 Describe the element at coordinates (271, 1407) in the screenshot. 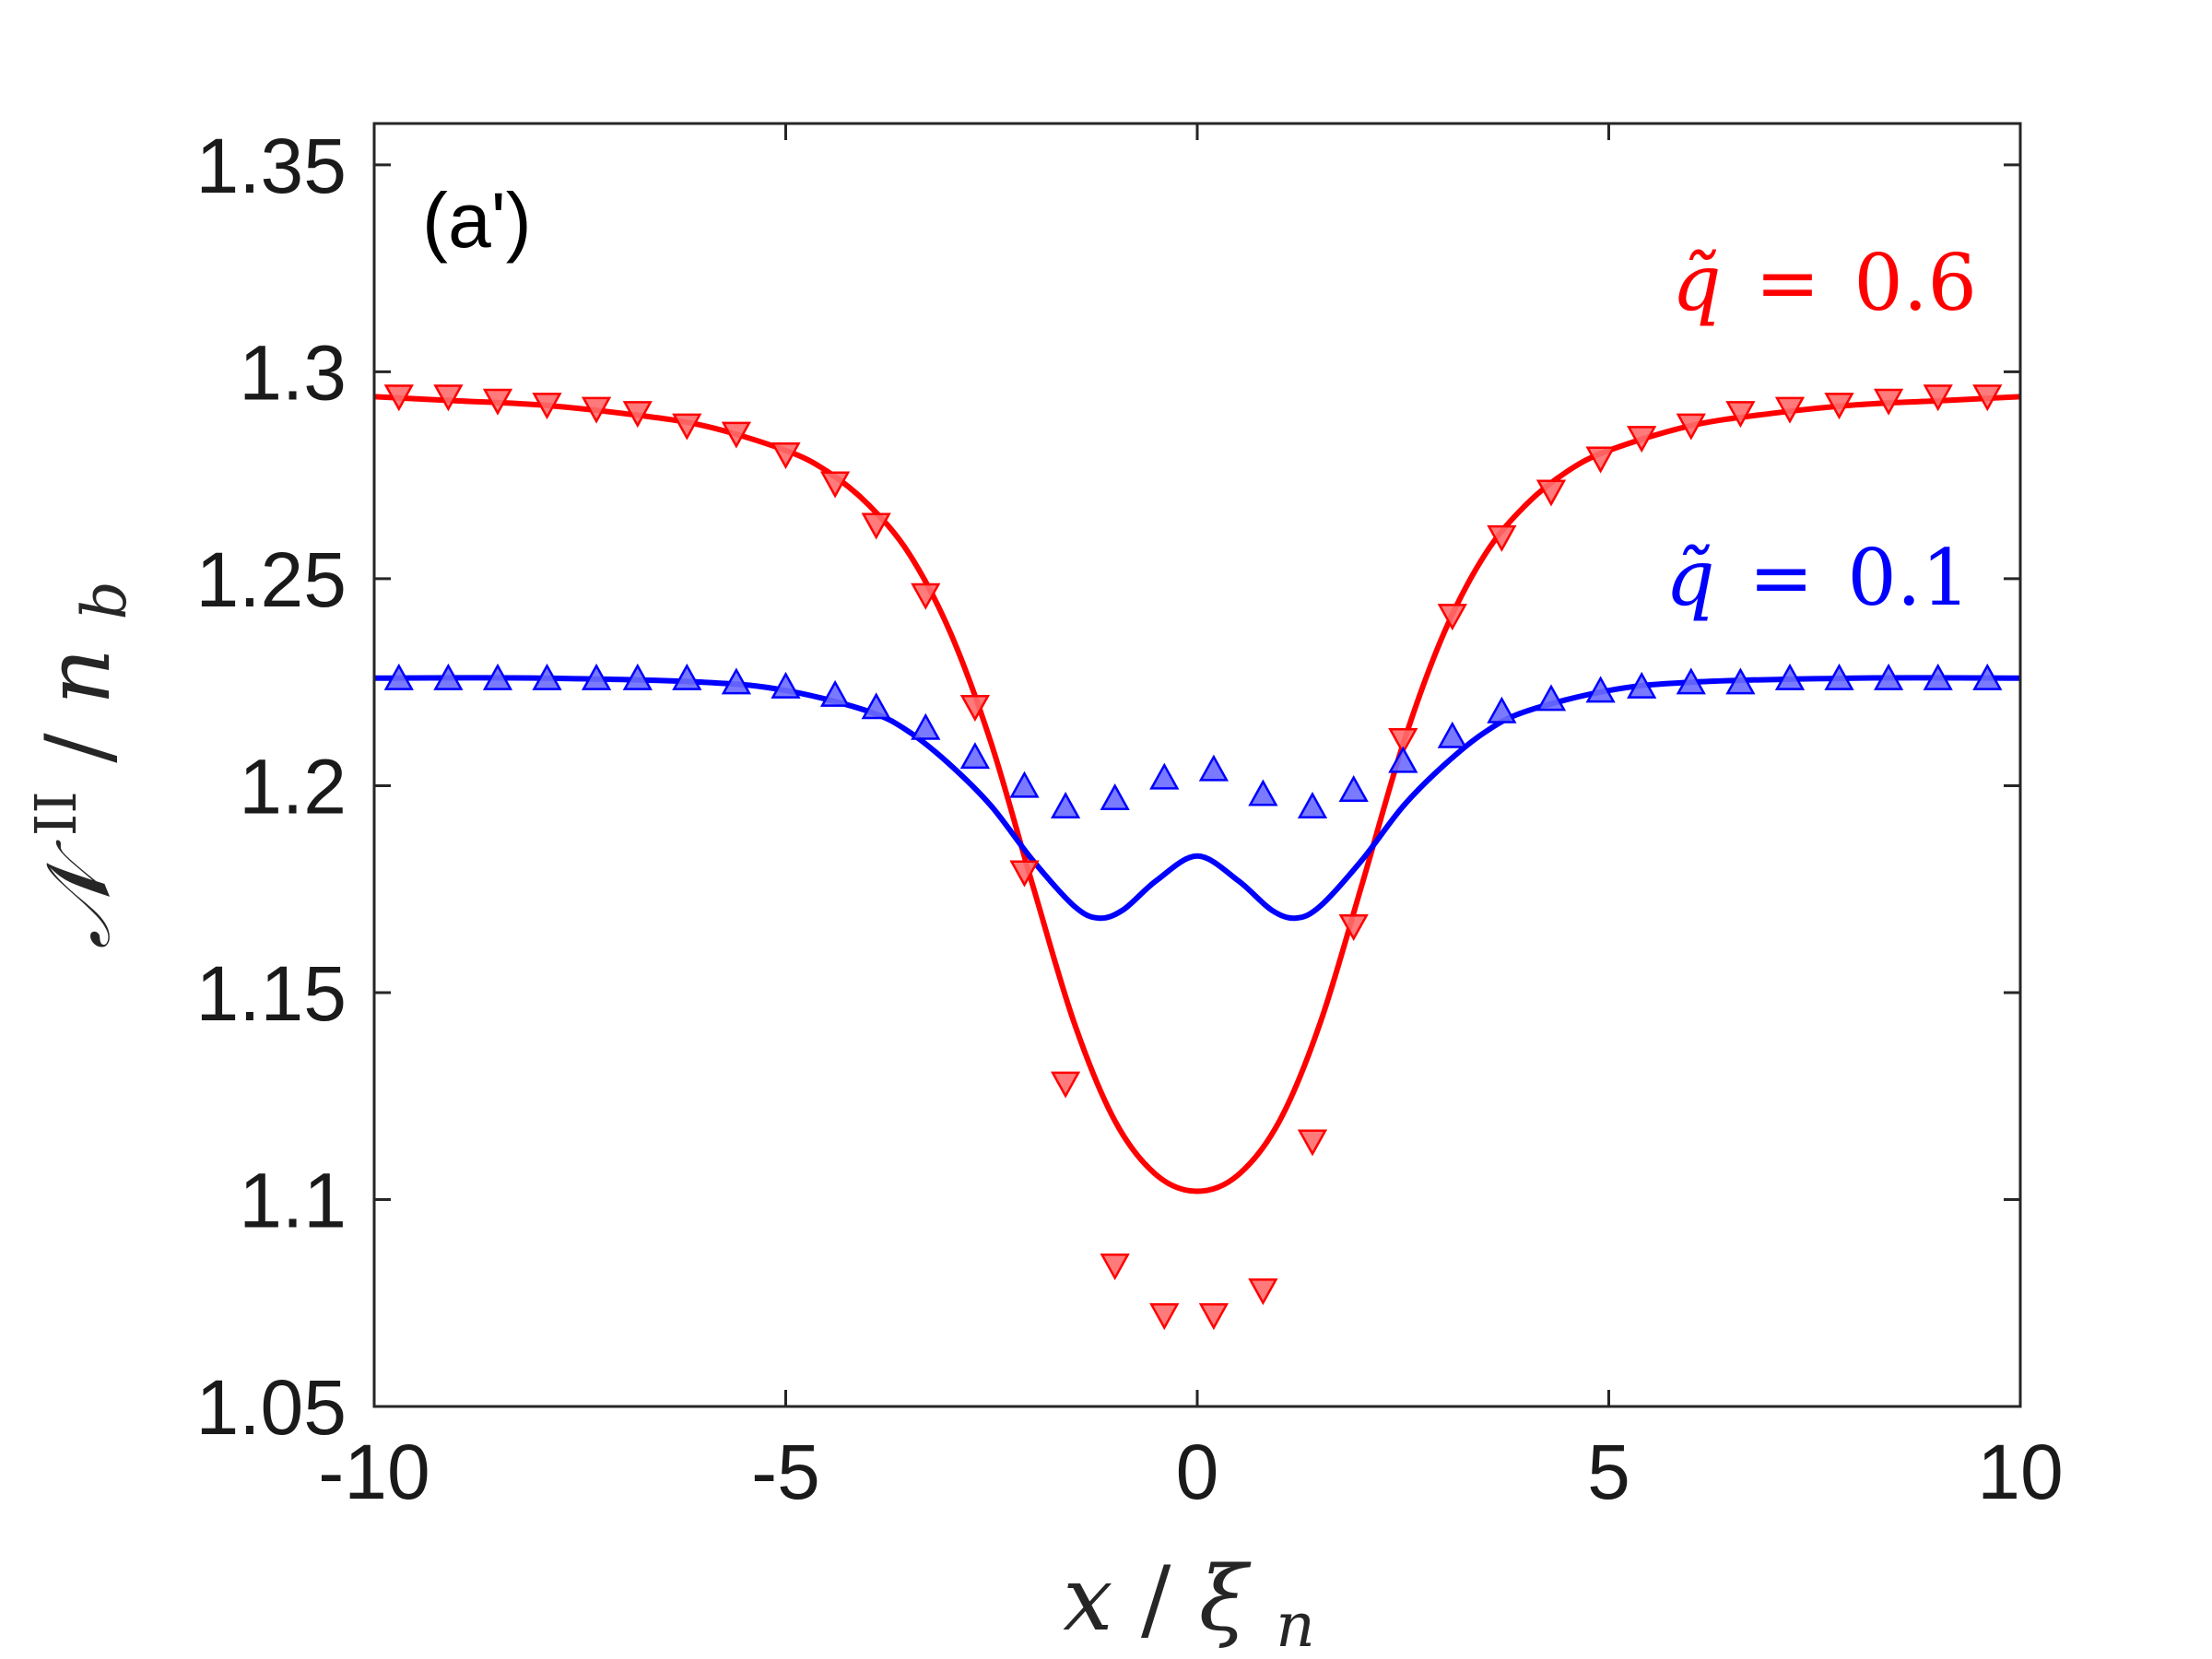

I see `y-tick-label: 1.05` at that location.